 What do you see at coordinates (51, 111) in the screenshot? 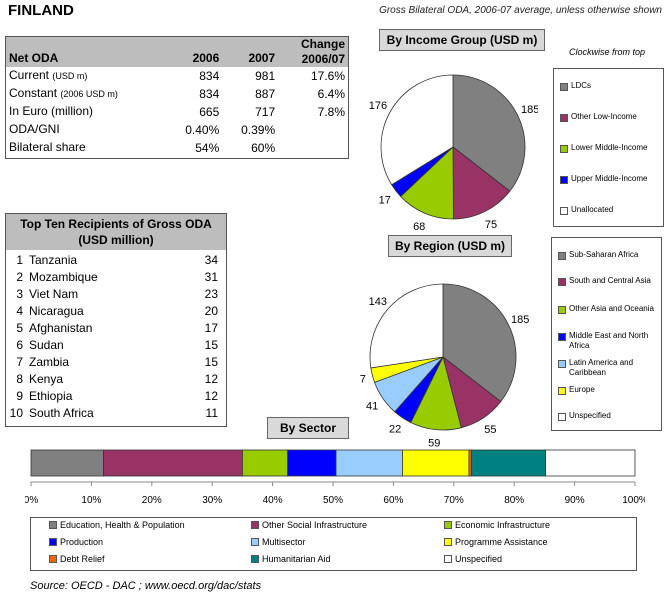
I see `net-oda-row-label: In Euro (million)` at bounding box center [51, 111].